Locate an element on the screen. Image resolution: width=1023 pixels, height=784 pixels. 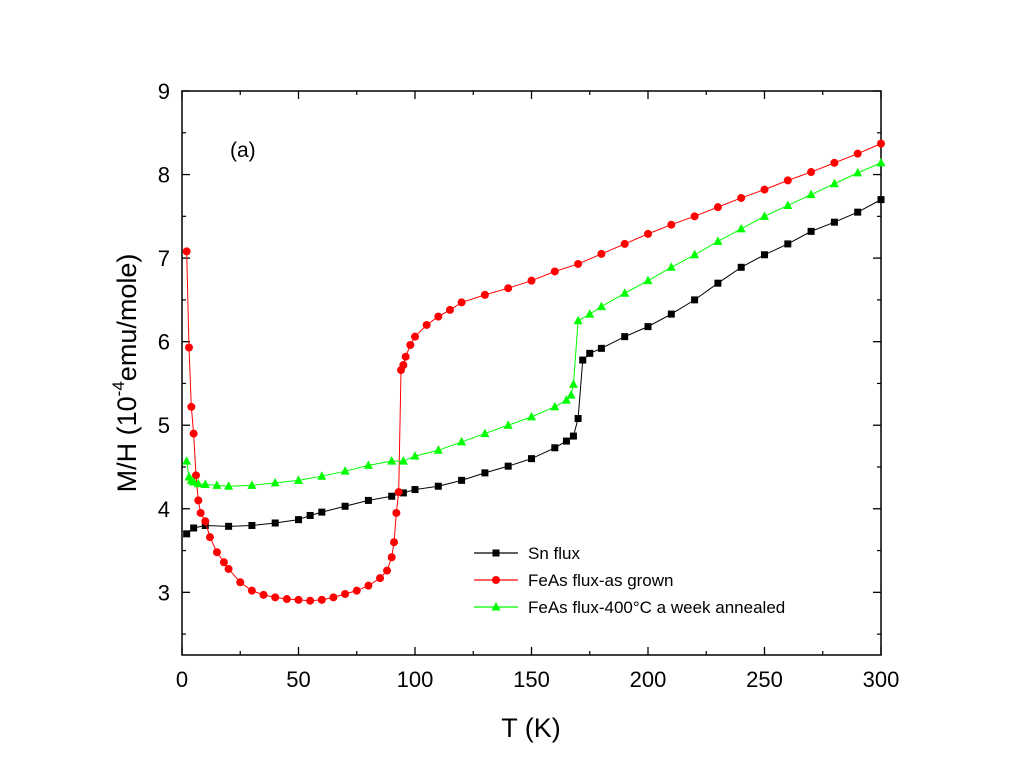
legend-item: FeAs flux-400°C a week annealed is located at coordinates (629, 607).